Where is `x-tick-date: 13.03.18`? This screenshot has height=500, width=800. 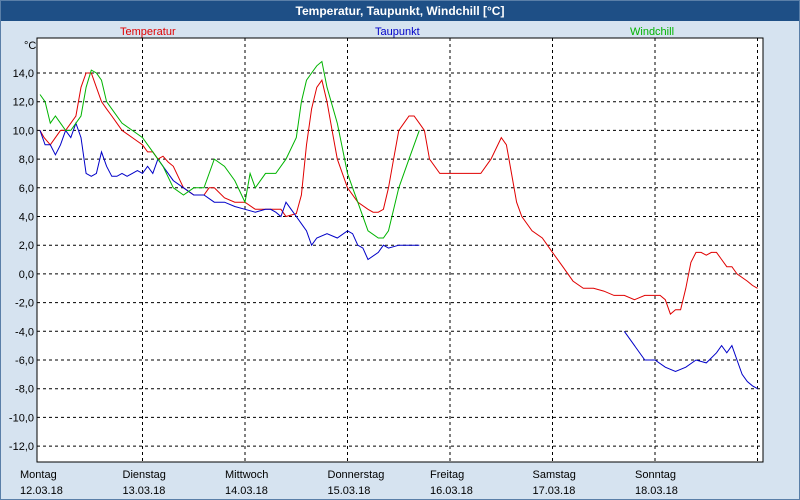 x-tick-date: 13.03.18 is located at coordinates (144, 491).